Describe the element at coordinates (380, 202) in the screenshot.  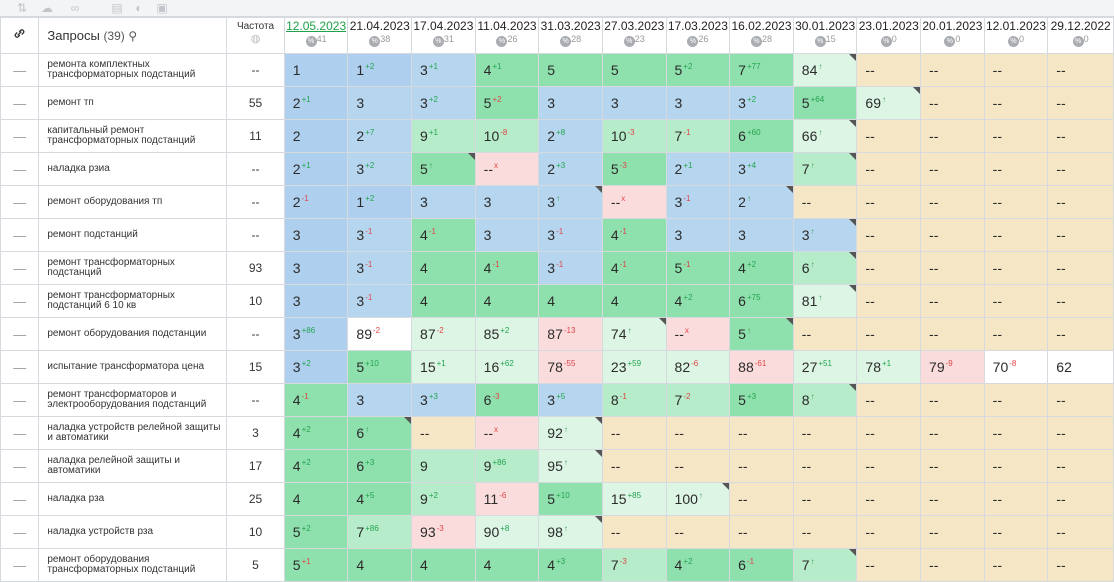
I see `position-cell: 1+2` at that location.